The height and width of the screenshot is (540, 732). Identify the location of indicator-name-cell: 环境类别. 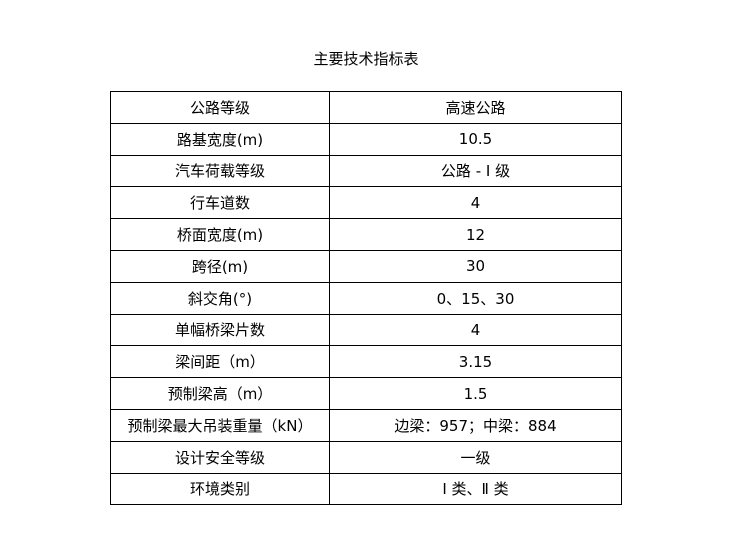
(220, 489).